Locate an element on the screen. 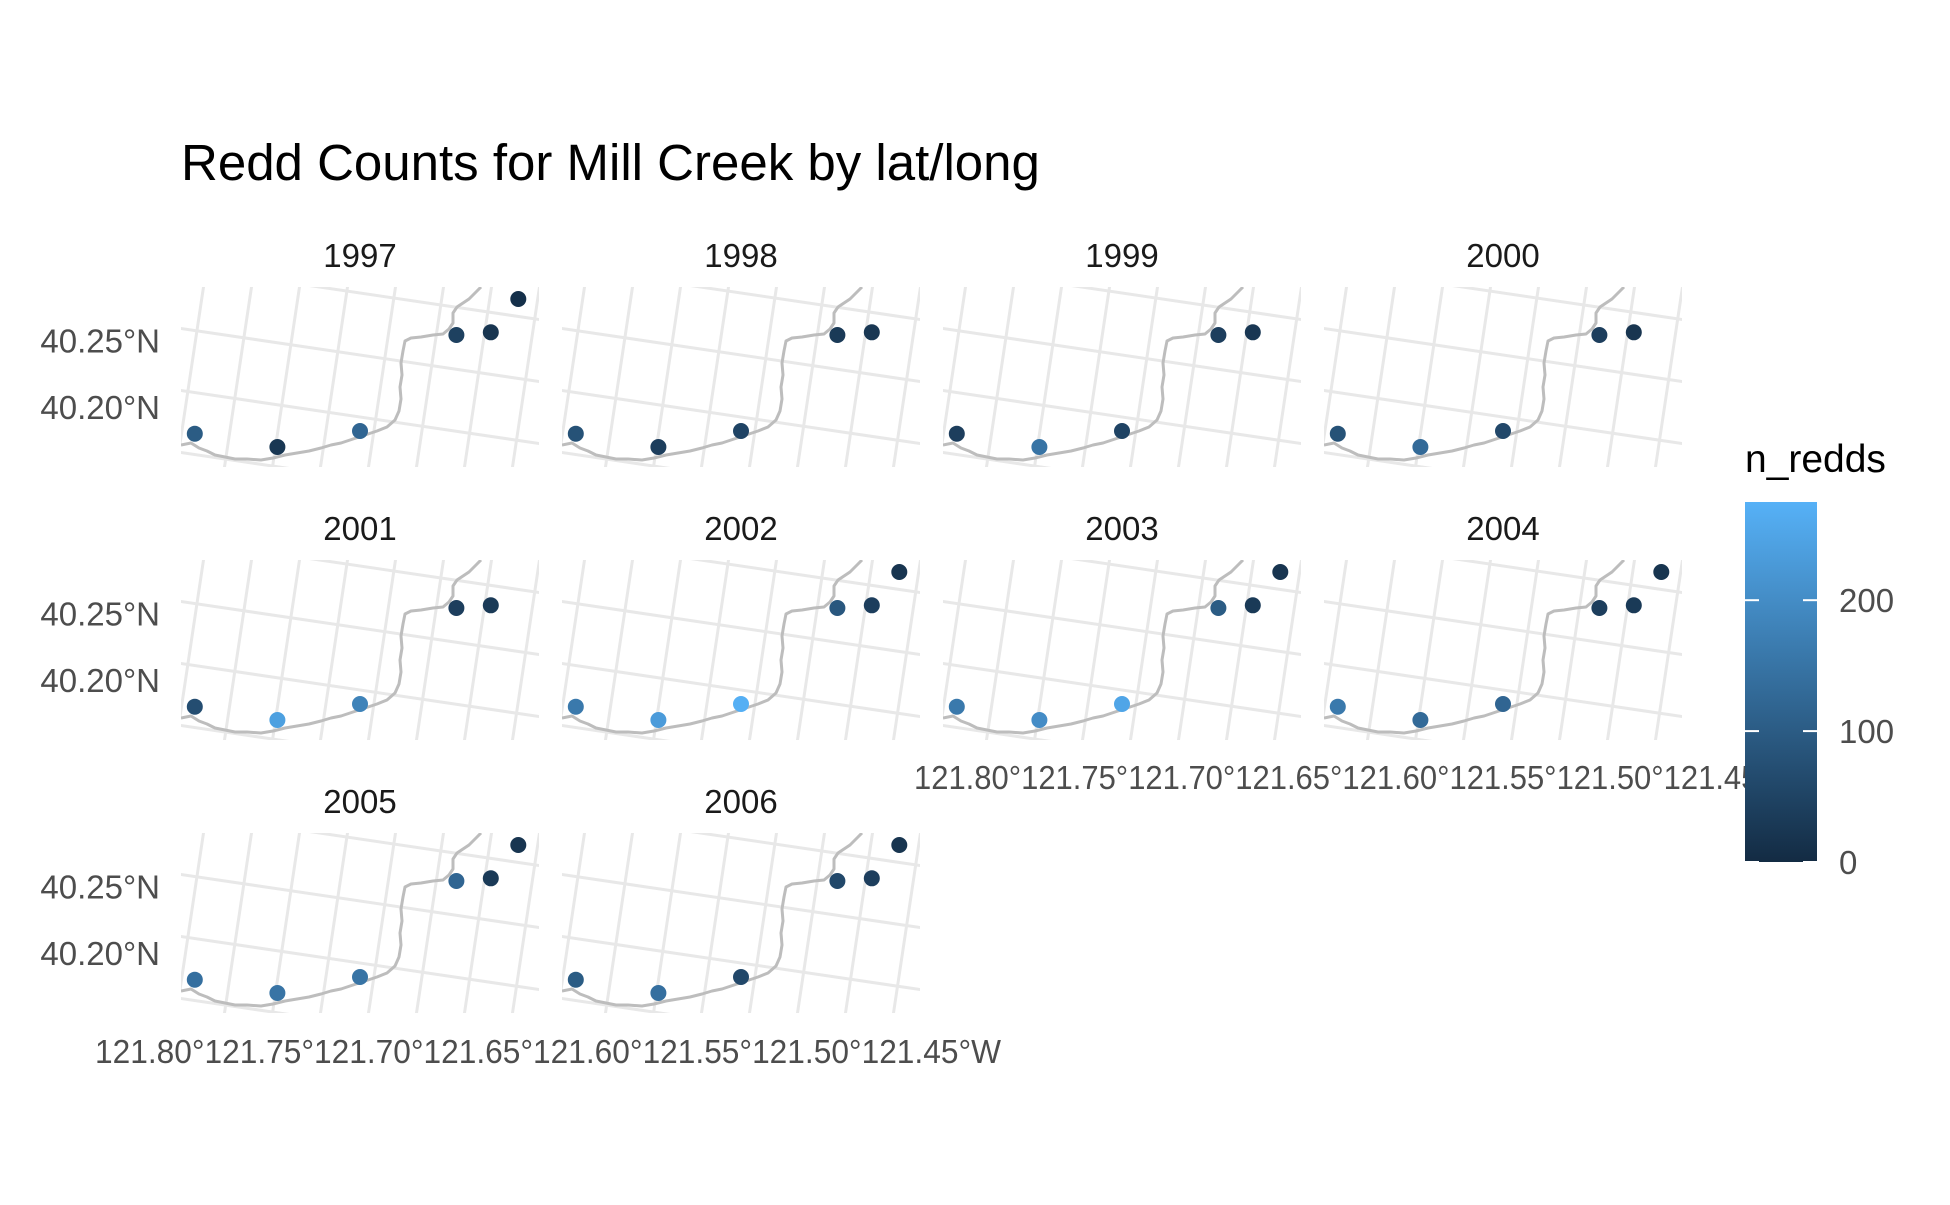 The image size is (1950, 1205). legend-tick-label: 0 is located at coordinates (1848, 862).